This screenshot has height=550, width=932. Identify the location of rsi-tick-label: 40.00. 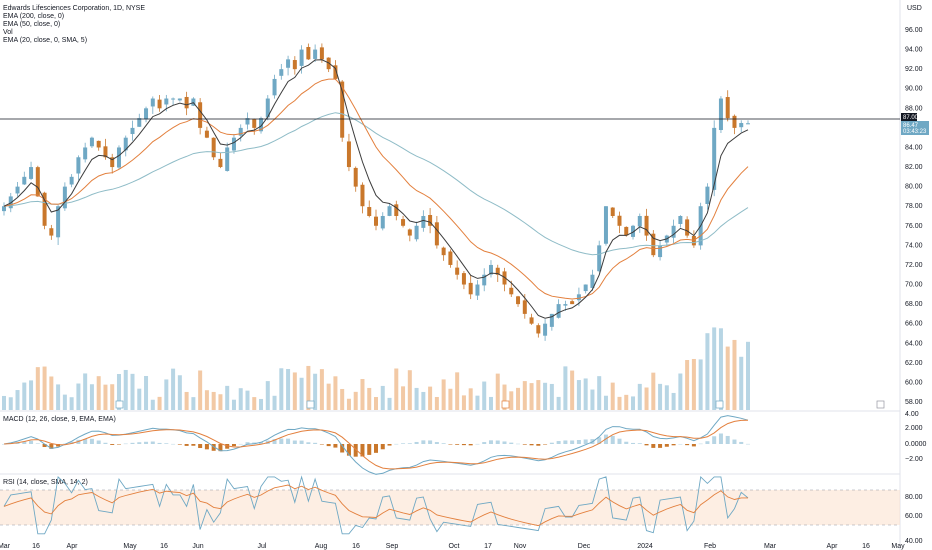
(914, 541).